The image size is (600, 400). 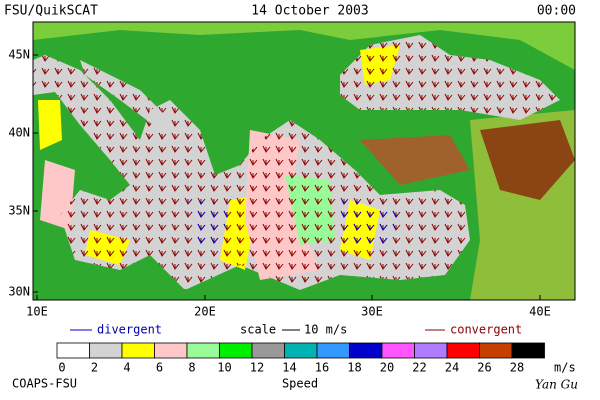 I want to click on colorbar-title: Speed, so click(x=300, y=384).